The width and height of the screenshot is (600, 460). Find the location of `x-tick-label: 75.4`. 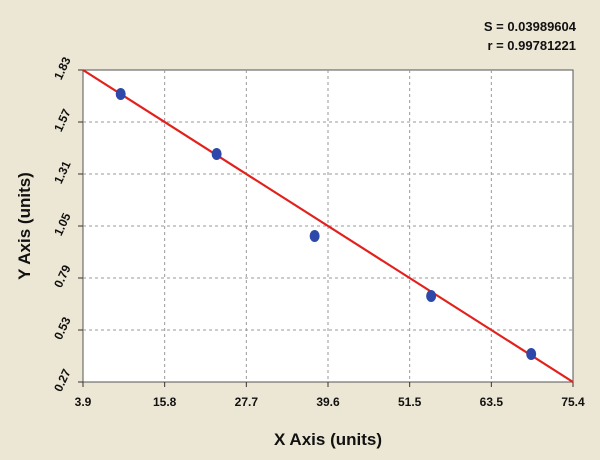

x-tick-label: 75.4 is located at coordinates (573, 402).